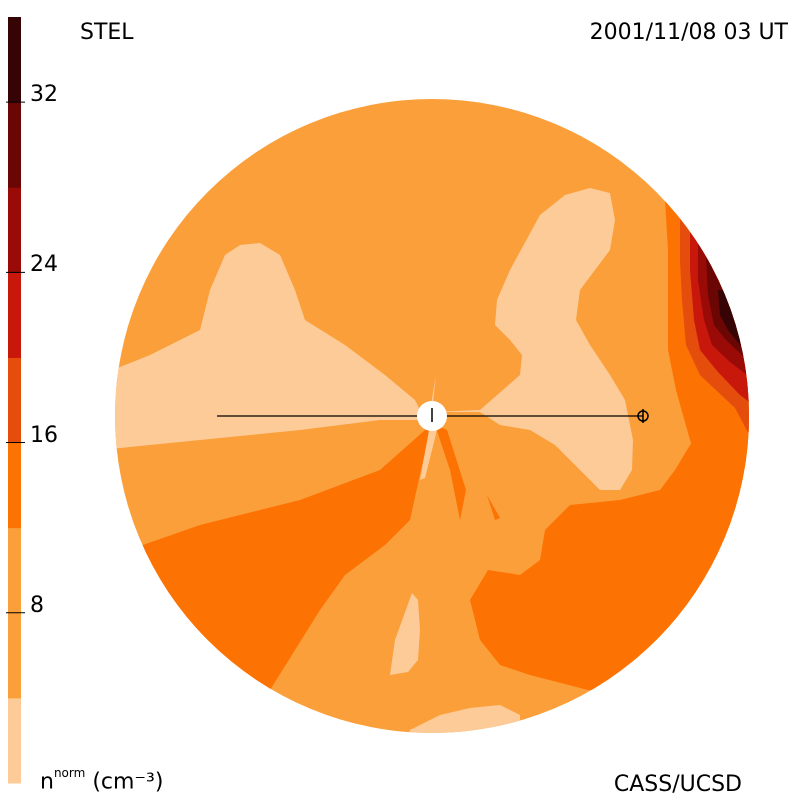 The width and height of the screenshot is (800, 800). I want to click on unit-superscript: norm, so click(69, 773).